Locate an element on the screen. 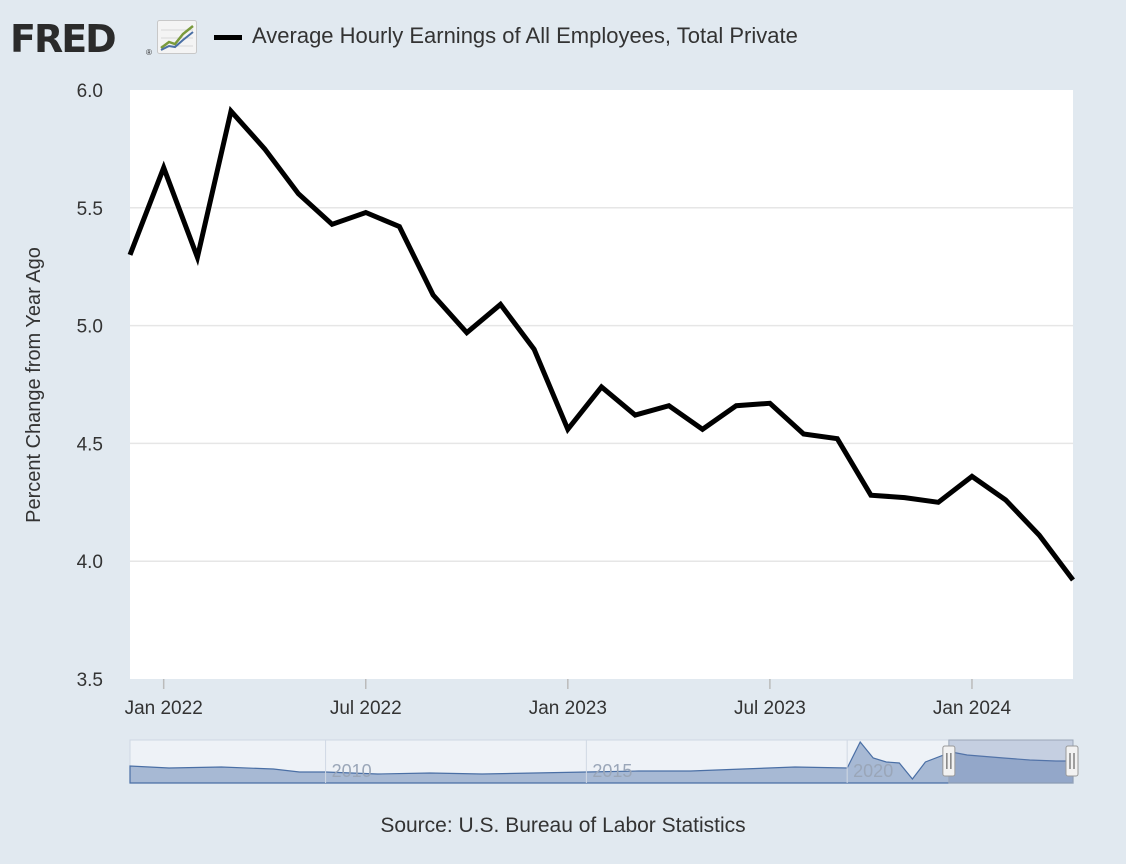 The height and width of the screenshot is (864, 1126). fred-registered-mark: ® is located at coordinates (149, 52).